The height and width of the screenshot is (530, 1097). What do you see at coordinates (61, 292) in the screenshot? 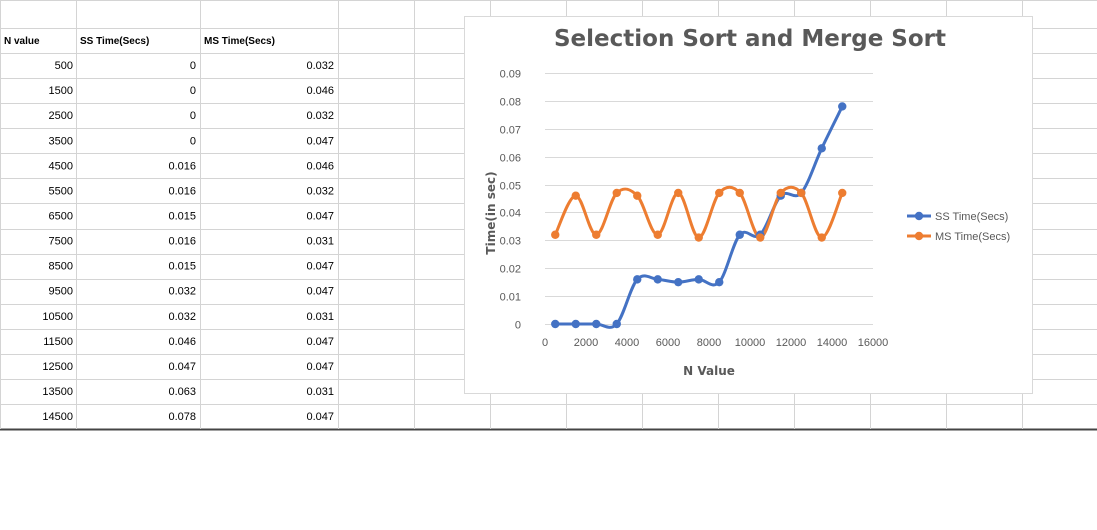
I see `table-cell: 9500` at bounding box center [61, 292].